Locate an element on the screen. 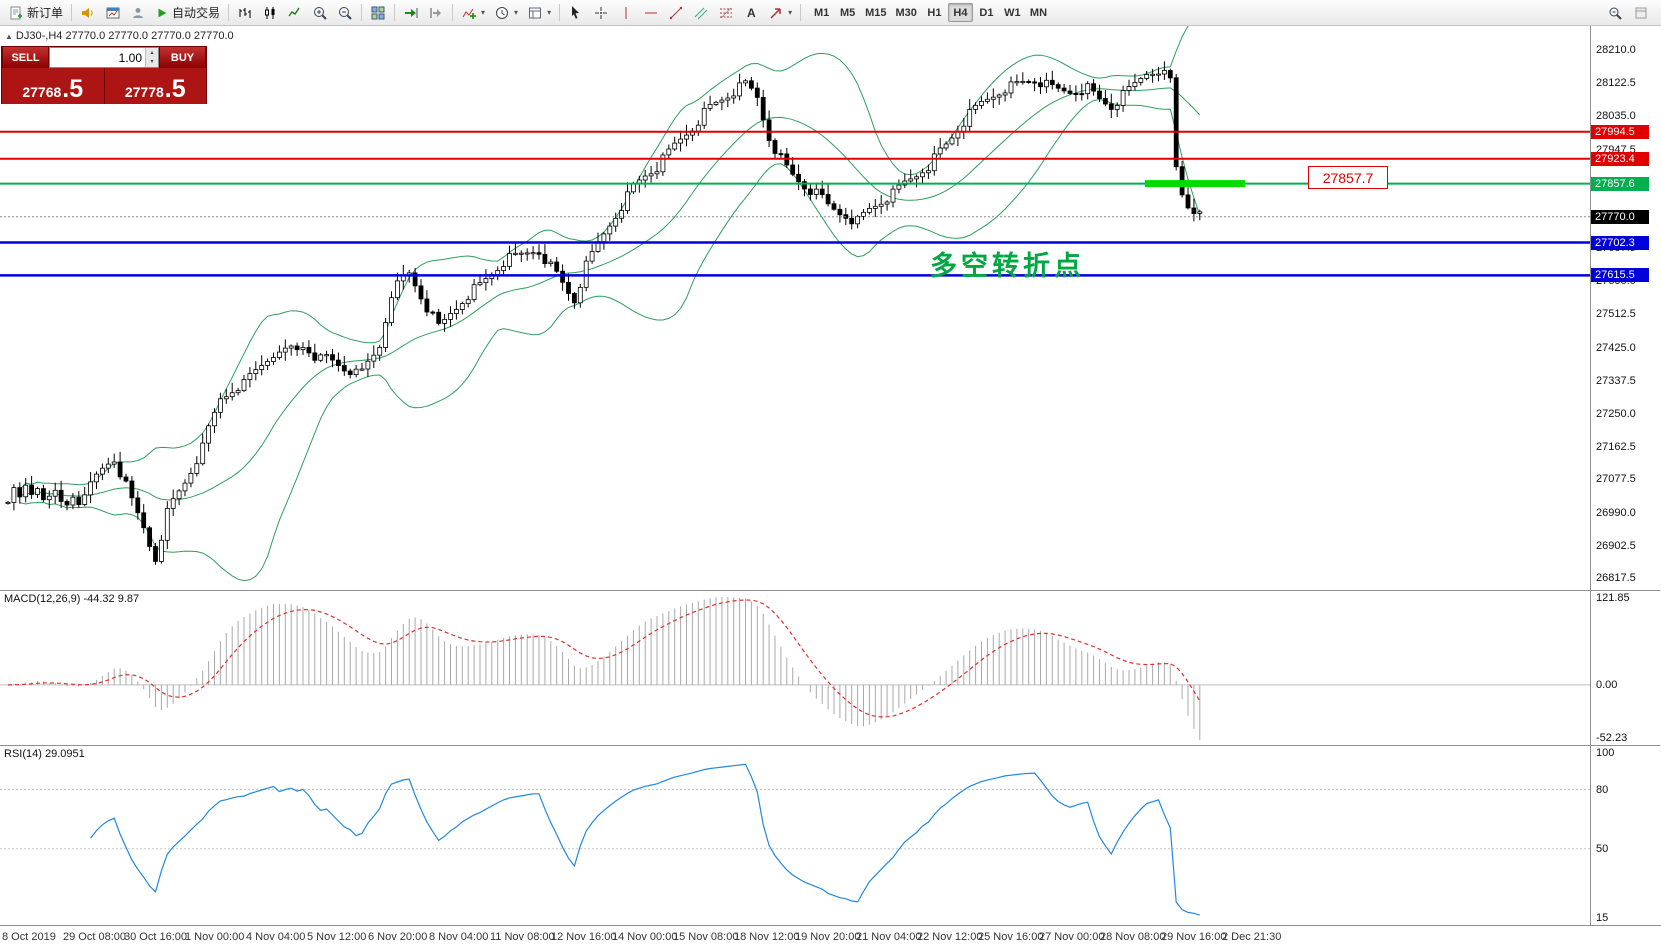 The width and height of the screenshot is (1661, 949). channel-button is located at coordinates (701, 12).